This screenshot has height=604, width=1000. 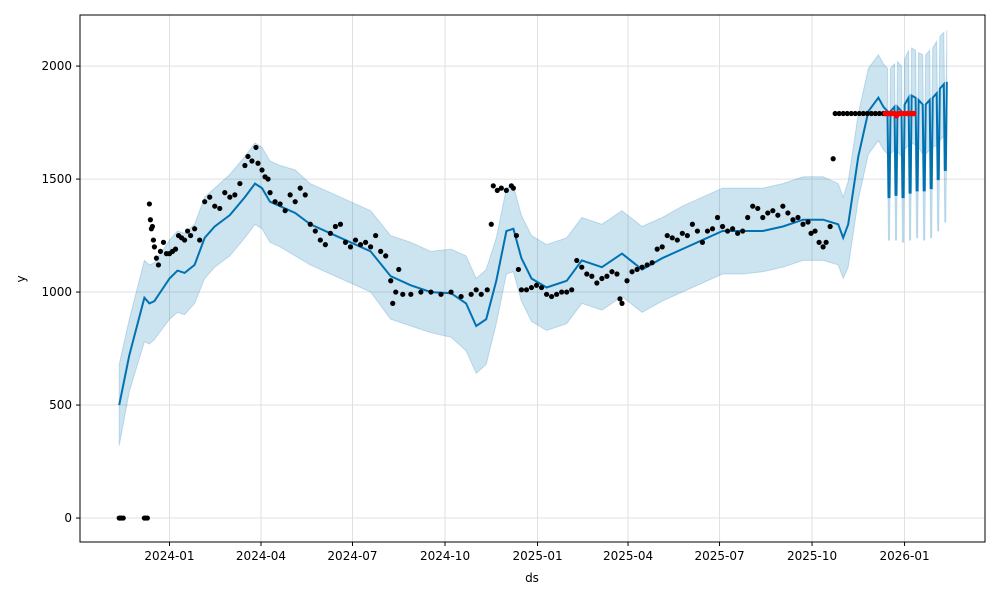 I want to click on y-tick-label: 1000, so click(x=56, y=292).